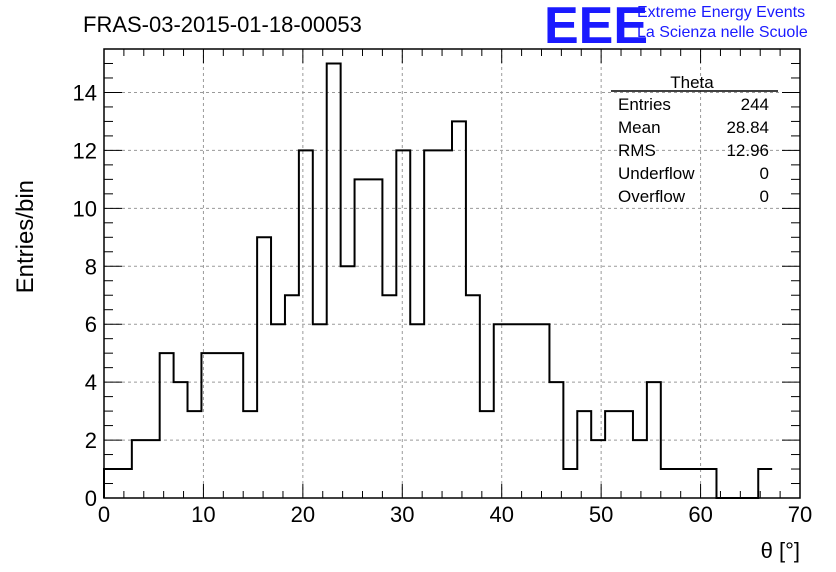 The width and height of the screenshot is (836, 572). I want to click on stats-label-mean: Mean, so click(639, 127).